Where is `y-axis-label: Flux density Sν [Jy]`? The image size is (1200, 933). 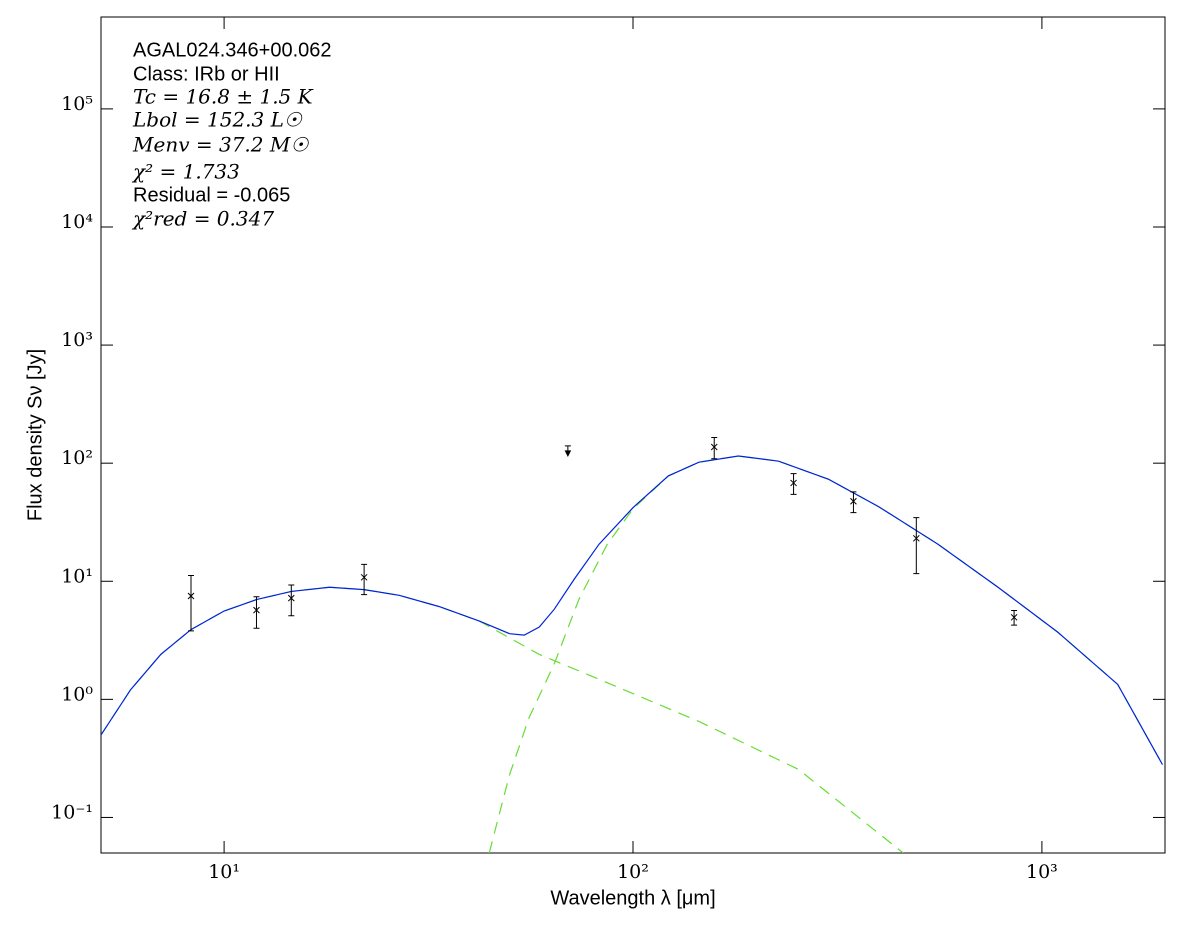 y-axis-label: Flux density Sν [Jy] is located at coordinates (35, 435).